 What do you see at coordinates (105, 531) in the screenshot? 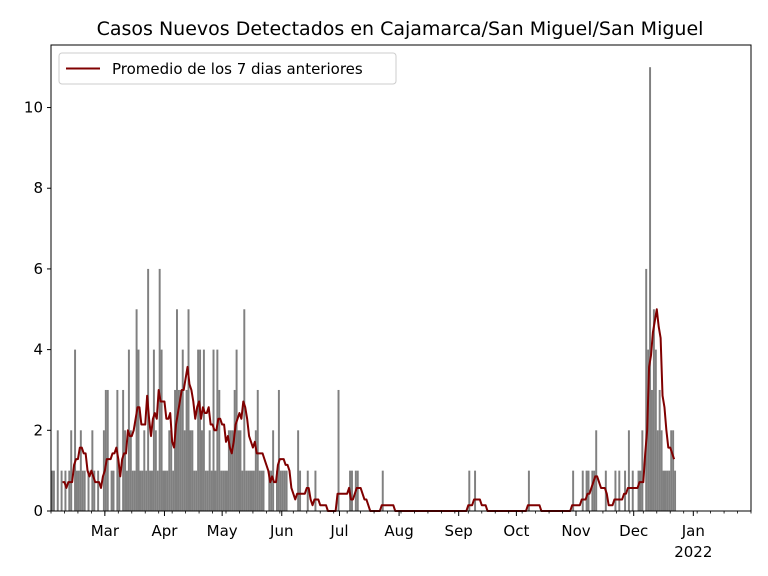
I see `x-tick-label: Mar` at bounding box center [105, 531].